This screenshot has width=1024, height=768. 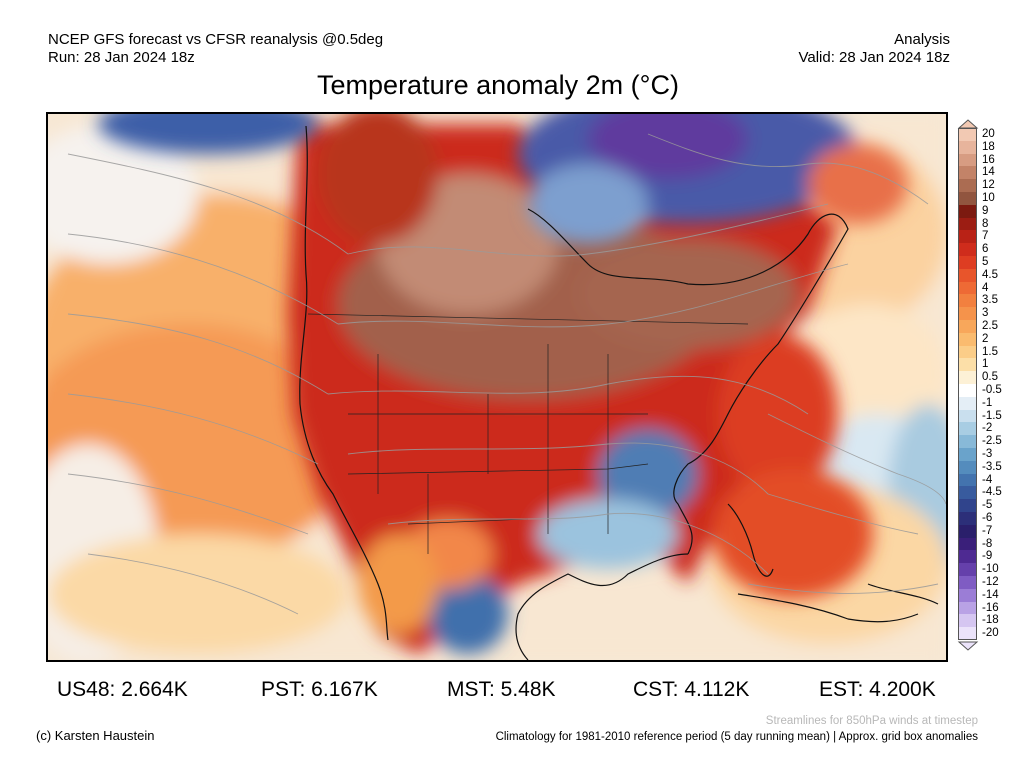 I want to click on colorbar-label: -6, so click(x=987, y=518).